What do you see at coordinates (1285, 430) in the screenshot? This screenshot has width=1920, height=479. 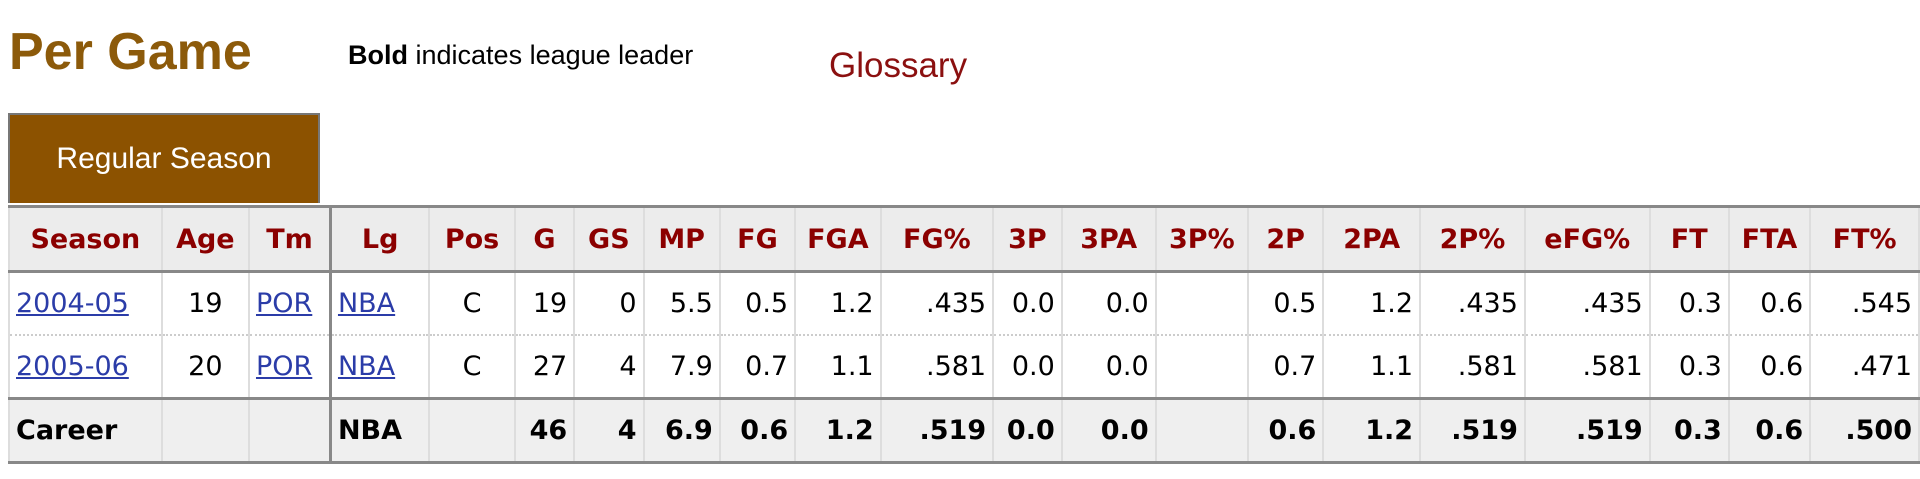 I see `career-cell-2p: 0.6` at bounding box center [1285, 430].